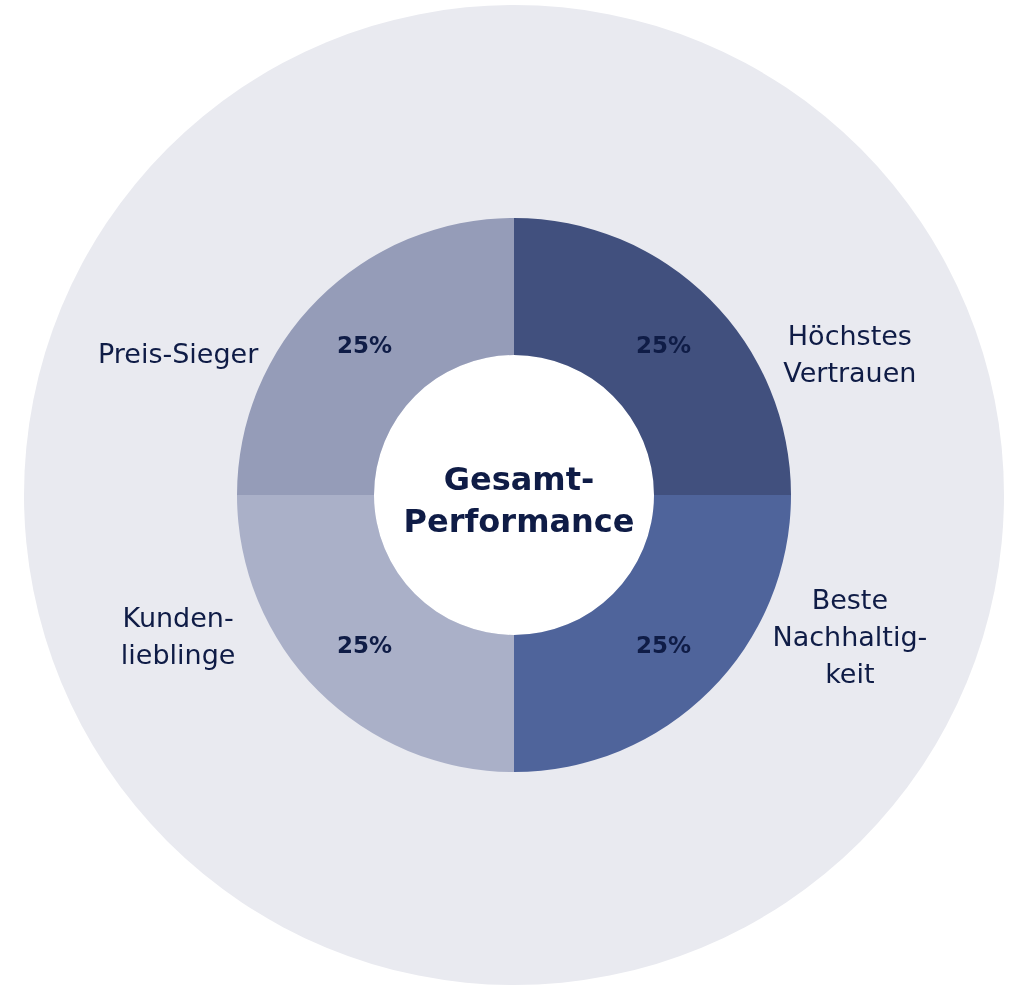 The image size is (1023, 997). Describe the element at coordinates (850, 353) in the screenshot. I see `slice-label: Höchstes Vertrauen` at that location.